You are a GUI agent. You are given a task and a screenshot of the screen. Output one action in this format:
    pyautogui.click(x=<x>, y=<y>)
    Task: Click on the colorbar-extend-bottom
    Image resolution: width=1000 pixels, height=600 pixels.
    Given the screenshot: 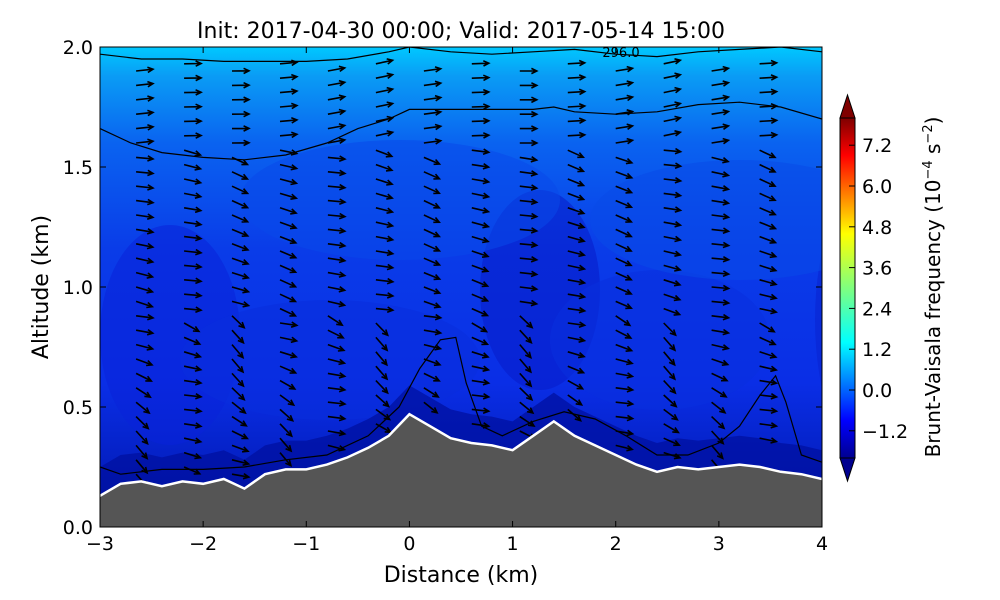 What is the action you would take?
    pyautogui.click(x=847, y=470)
    